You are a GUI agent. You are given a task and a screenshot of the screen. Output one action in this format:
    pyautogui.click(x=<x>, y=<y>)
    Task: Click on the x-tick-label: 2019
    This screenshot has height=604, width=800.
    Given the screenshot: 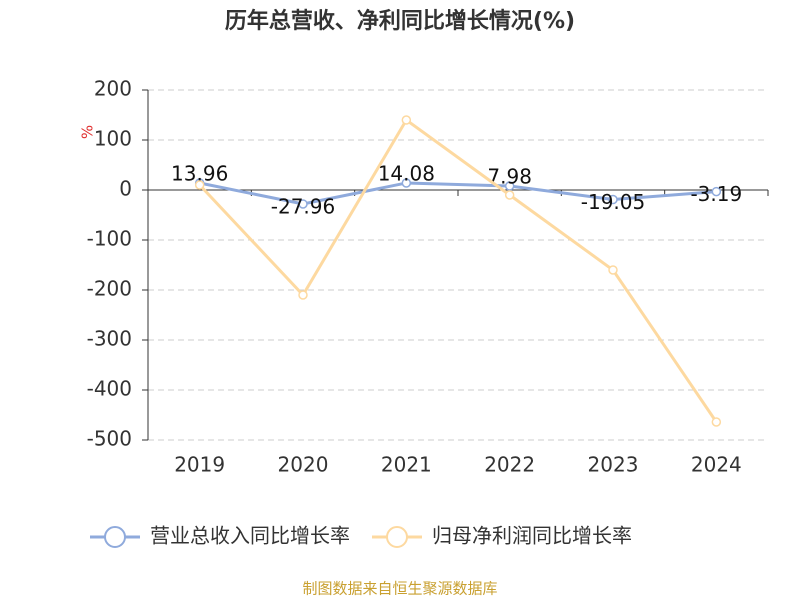 What is the action you would take?
    pyautogui.click(x=199, y=465)
    